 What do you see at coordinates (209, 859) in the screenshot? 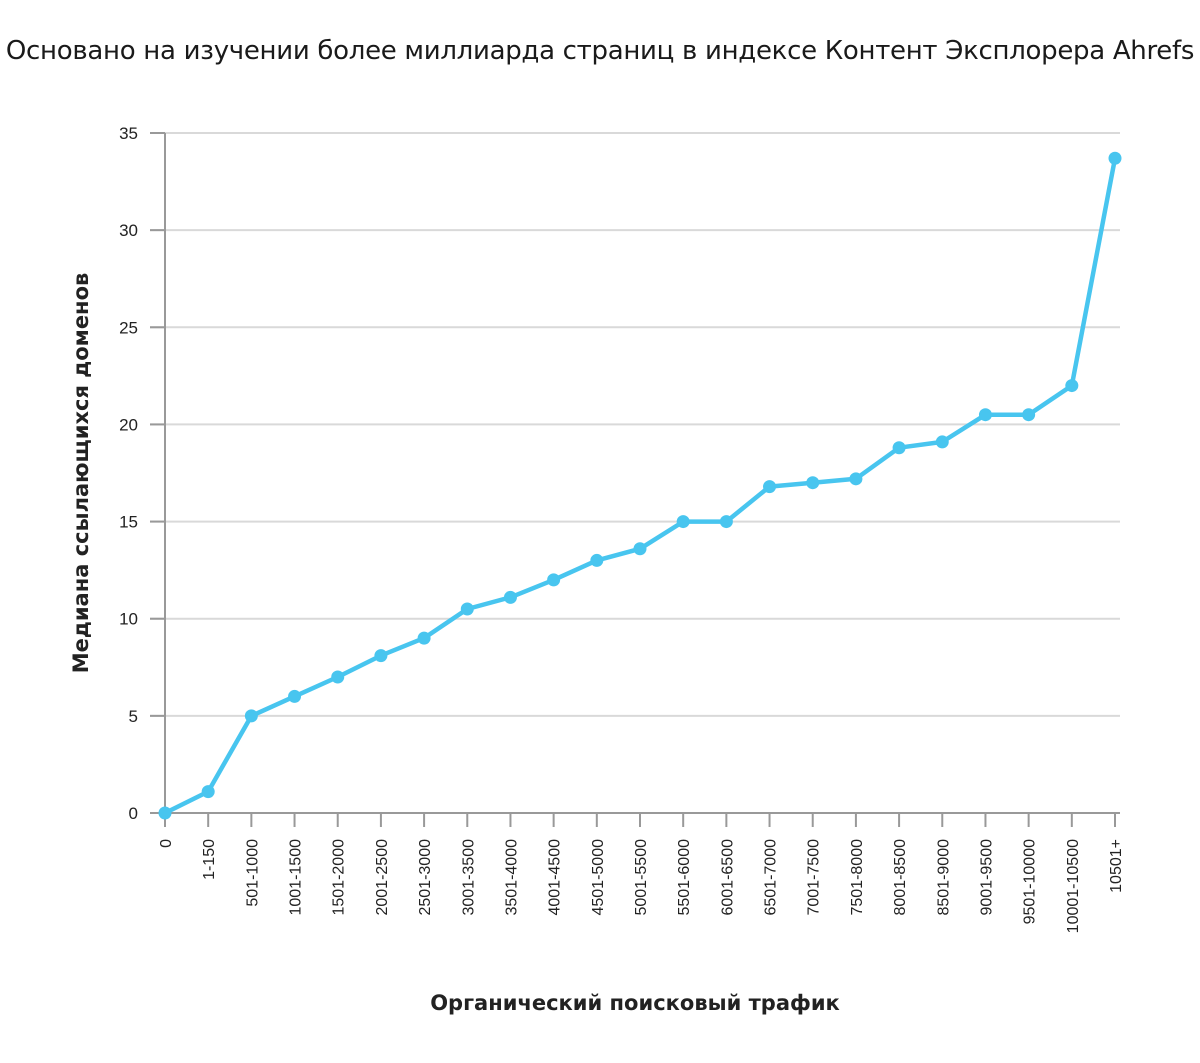
I see `x-tick-label: 1-150` at bounding box center [209, 859].